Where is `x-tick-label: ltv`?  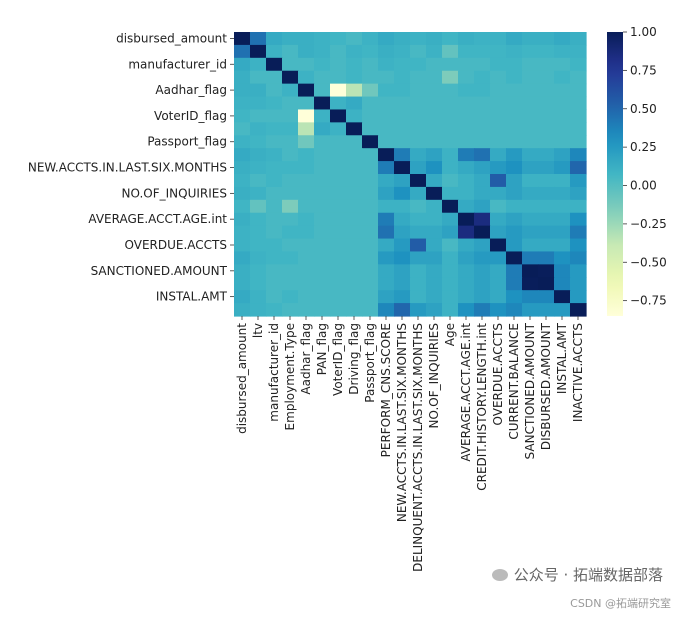
x-tick-label: ltv is located at coordinates (258, 330).